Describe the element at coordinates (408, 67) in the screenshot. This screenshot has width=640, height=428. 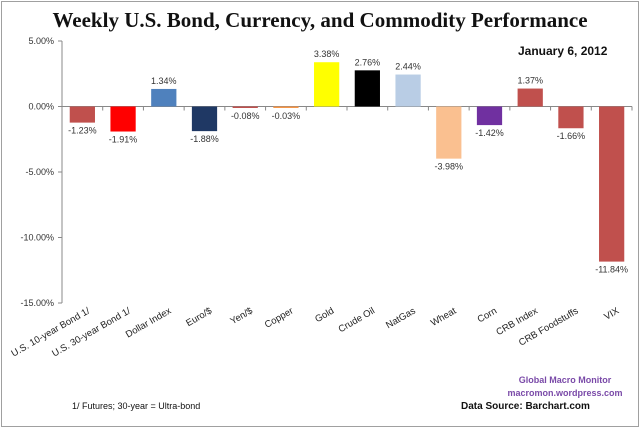
I see `data-label: 2.44%` at that location.